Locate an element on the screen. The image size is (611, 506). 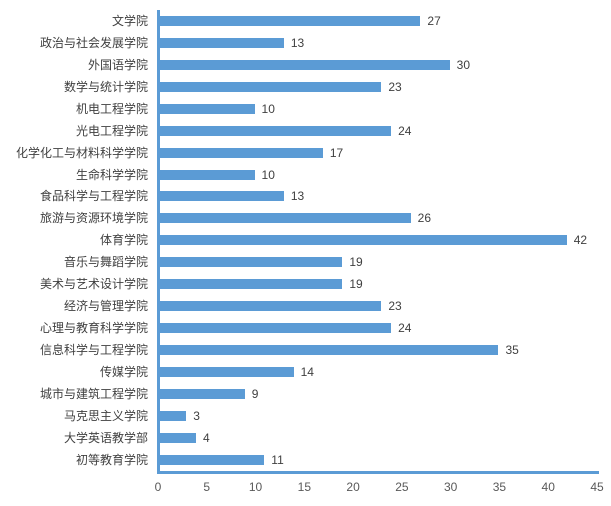
bar-row: 旅游与资源环境学院 26 is located at coordinates (305, 218).